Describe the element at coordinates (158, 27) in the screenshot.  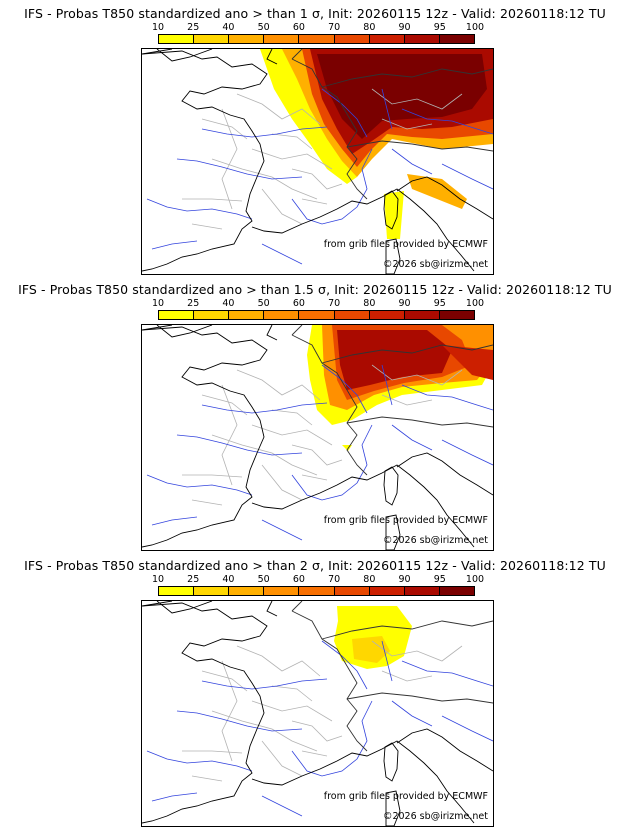
I see `colorbar-tick-label: 10` at that location.